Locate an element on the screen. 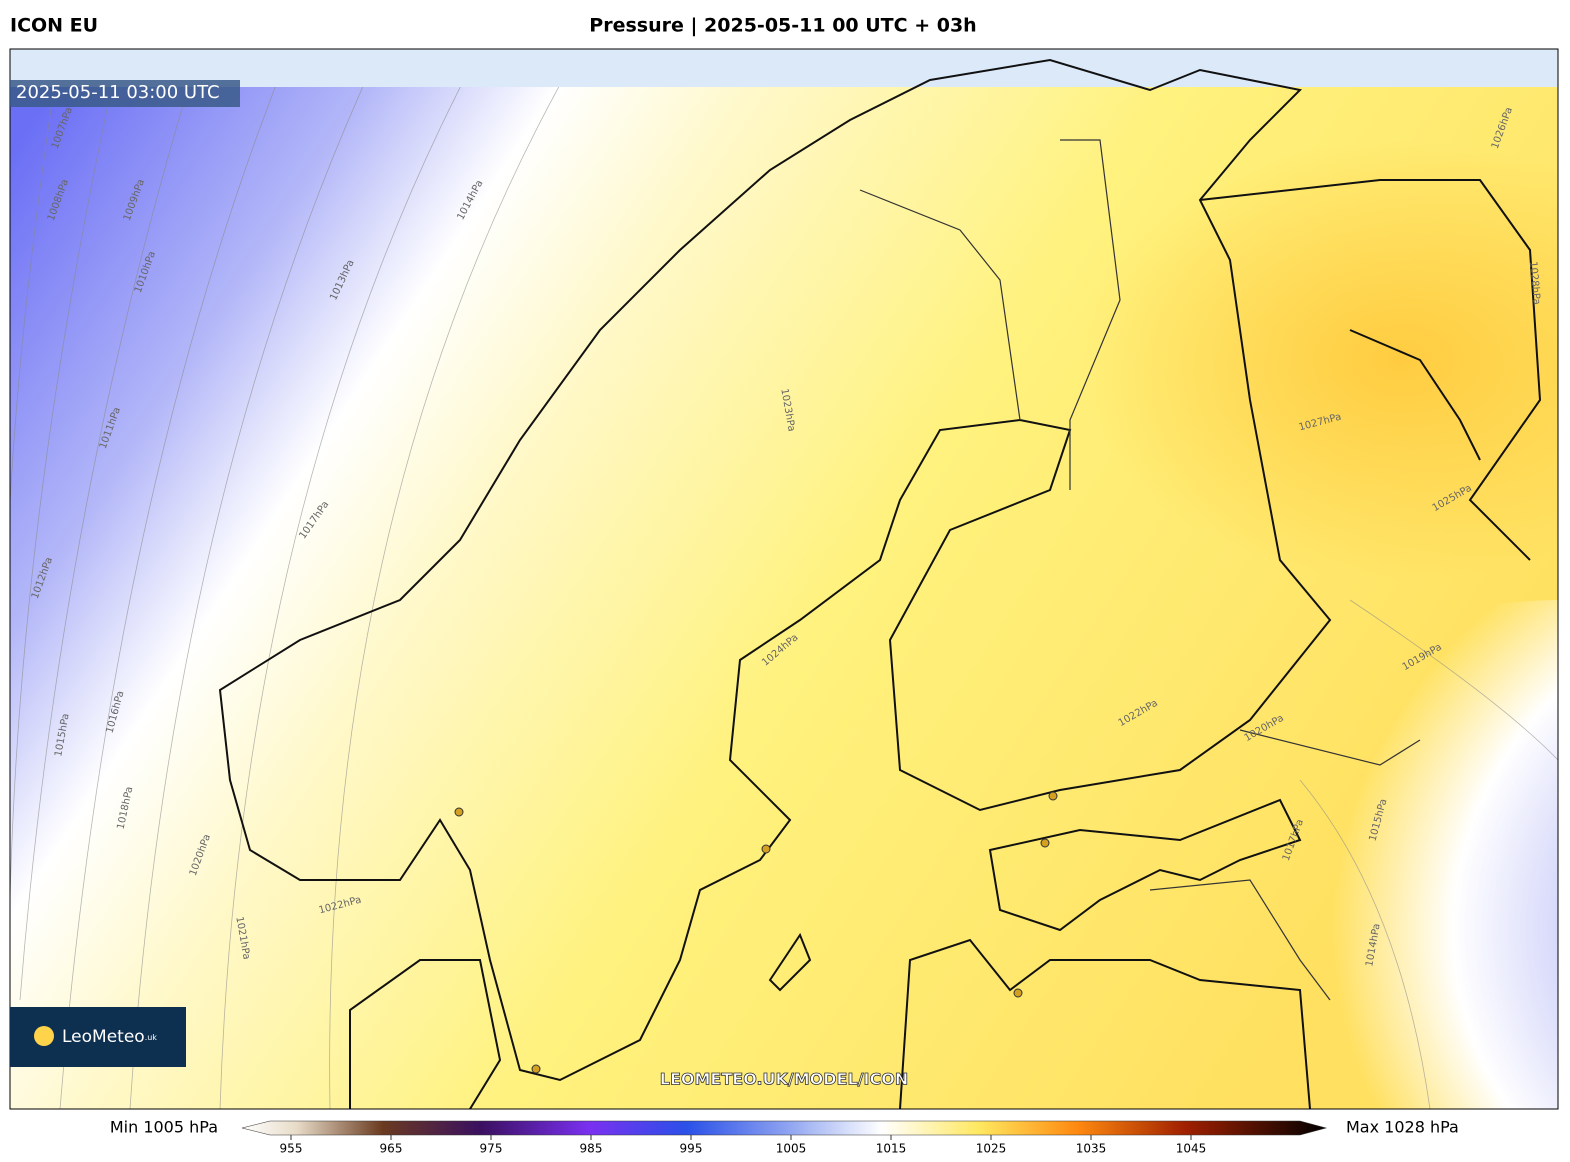 Image resolution: width=1570 pixels, height=1162 pixels. tick-label: 1035 is located at coordinates (1091, 1149).